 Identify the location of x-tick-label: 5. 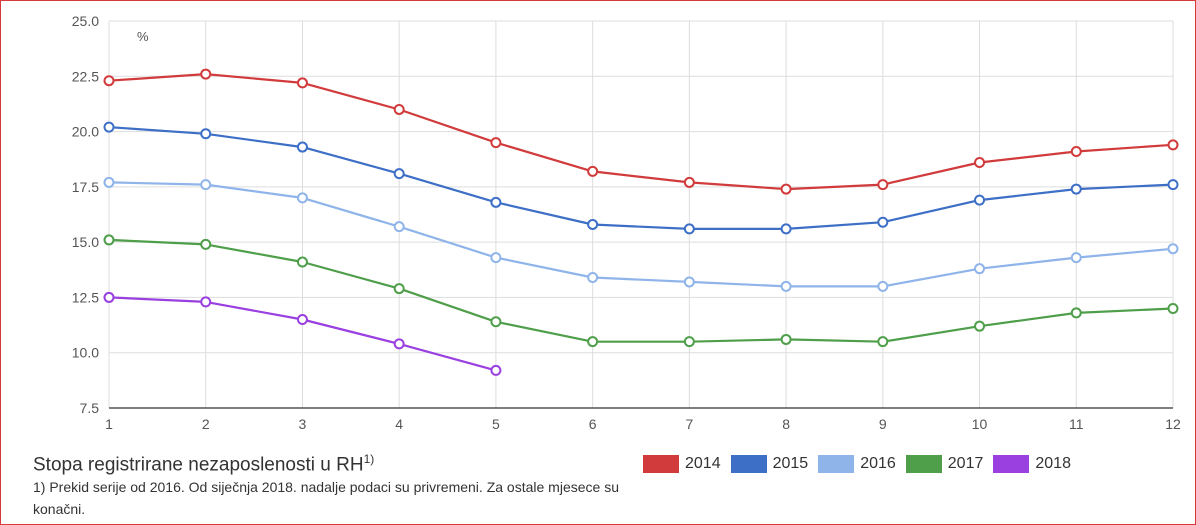
(496, 424).